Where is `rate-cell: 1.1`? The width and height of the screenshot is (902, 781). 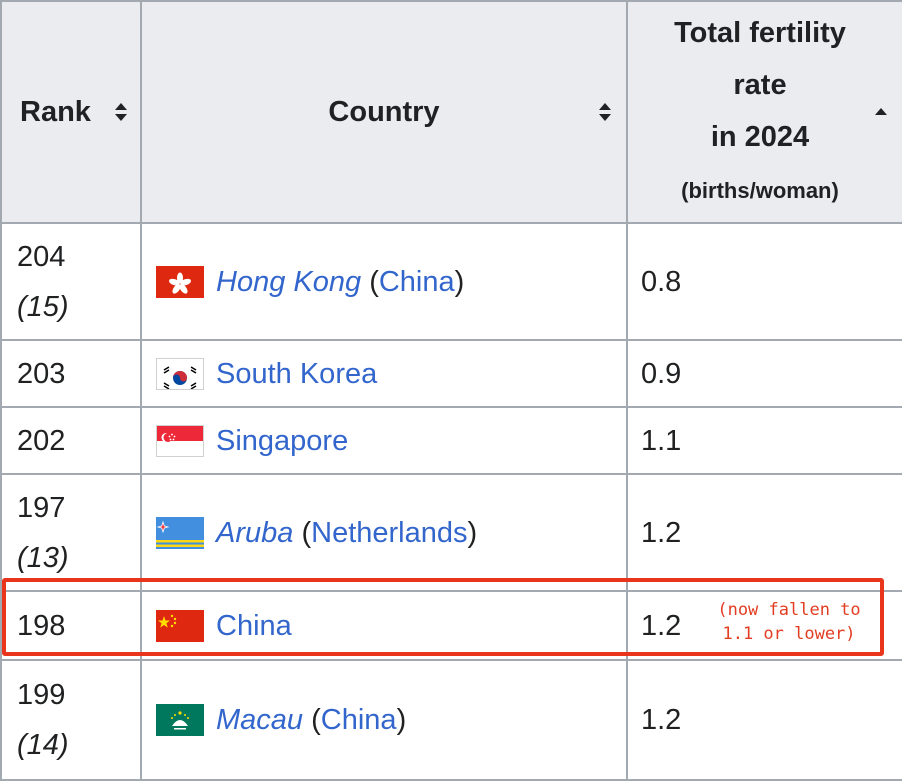
rate-cell: 1.1 is located at coordinates (764, 440).